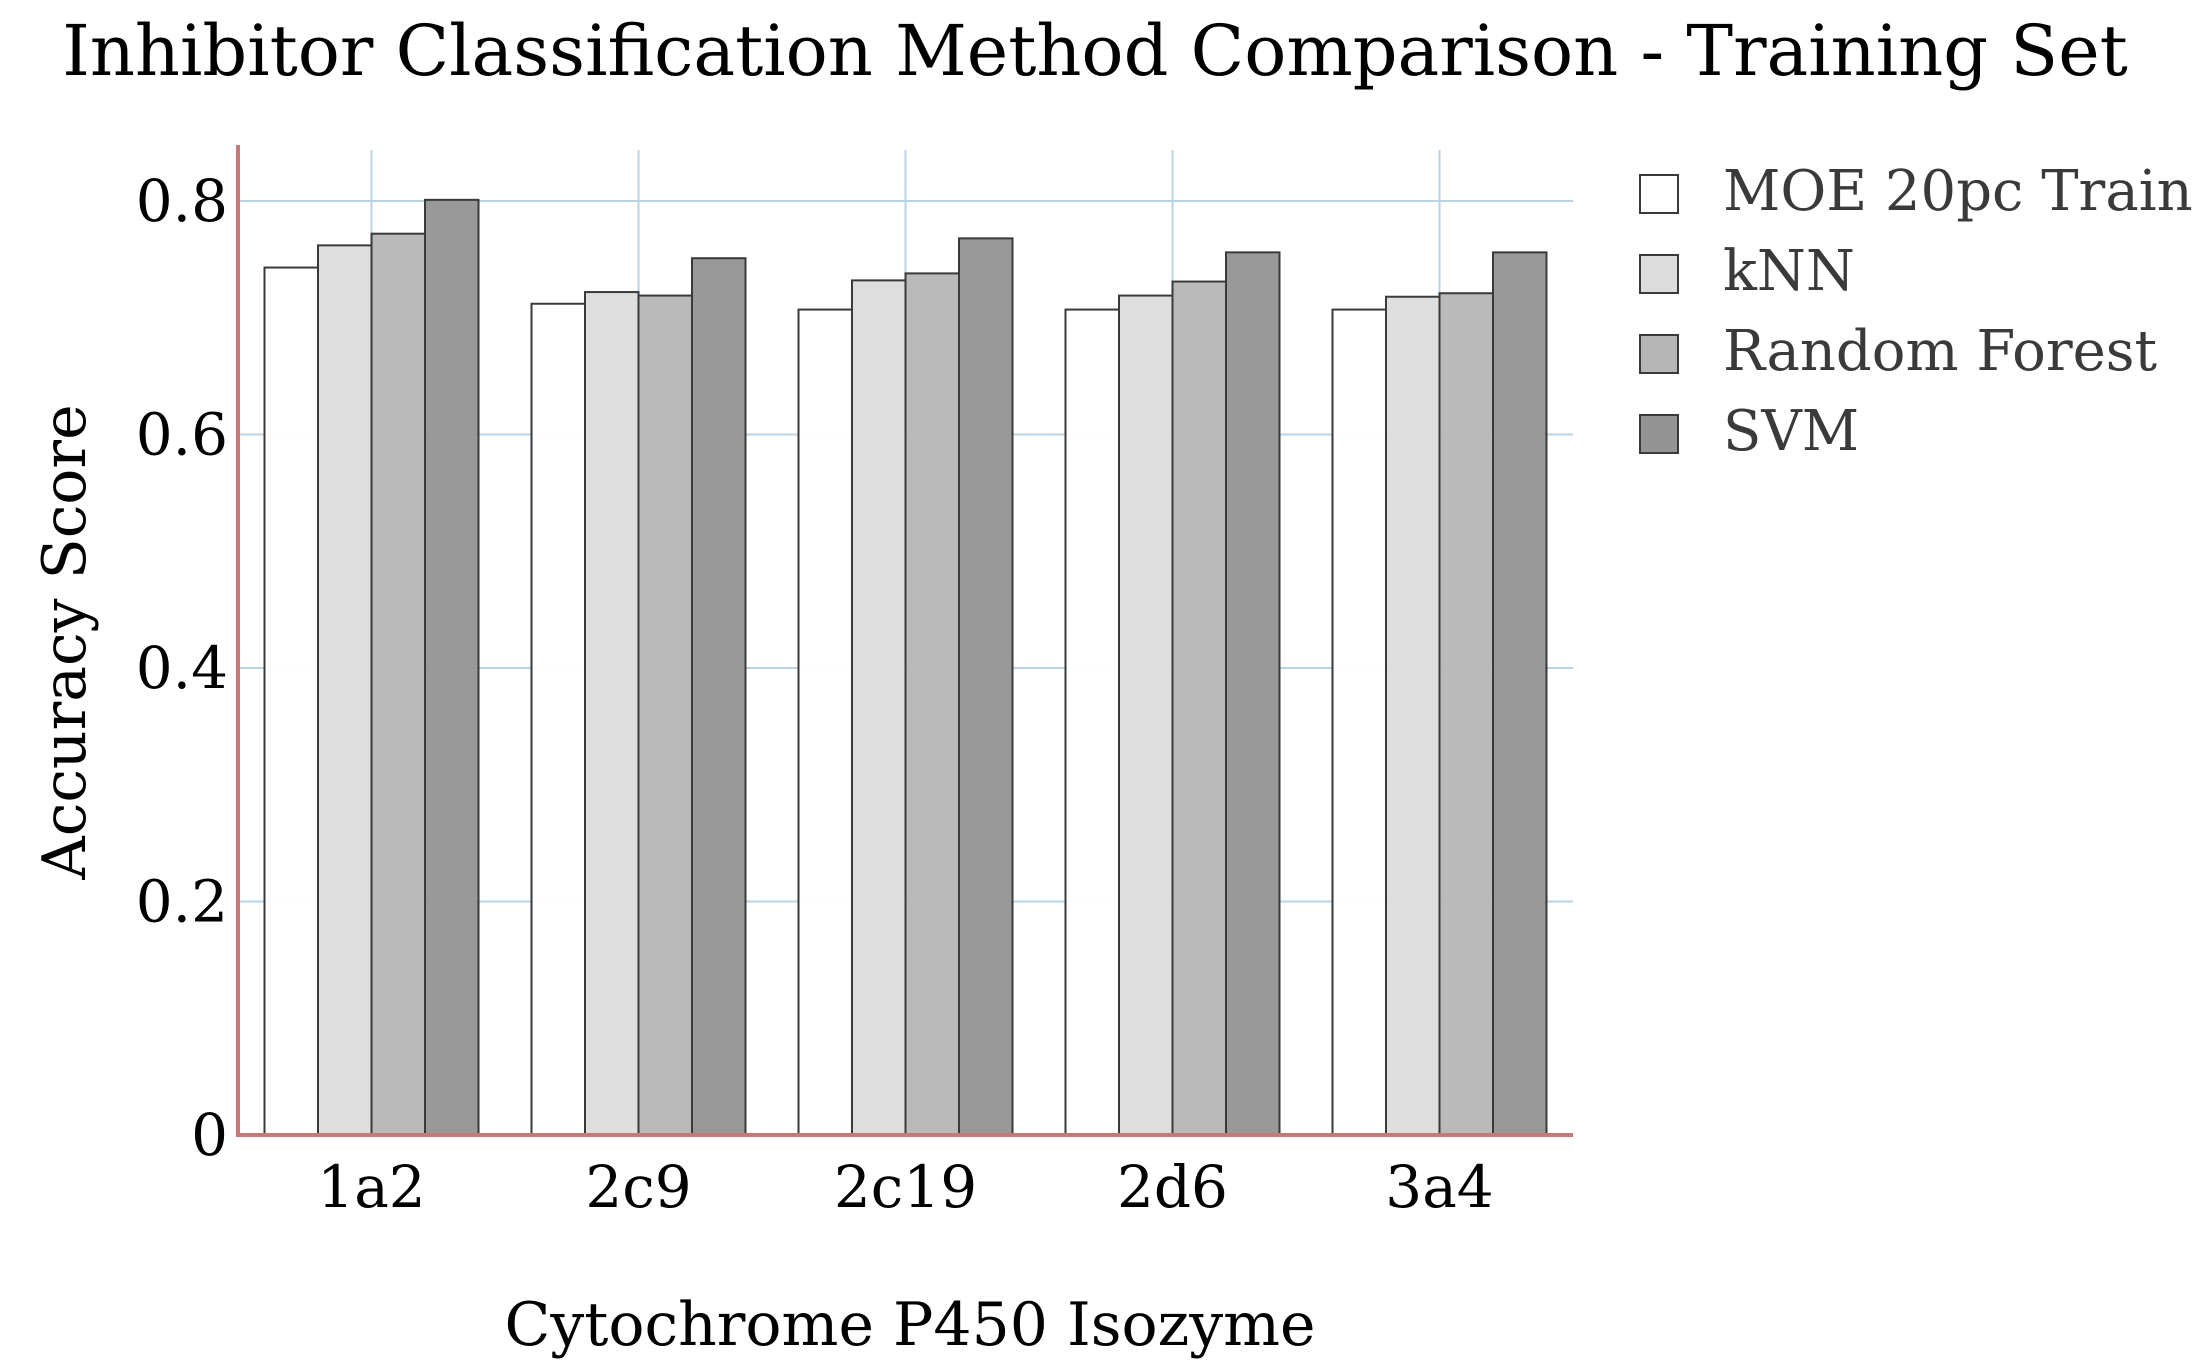  I want to click on y-tick-label: 0.8, so click(182, 201).